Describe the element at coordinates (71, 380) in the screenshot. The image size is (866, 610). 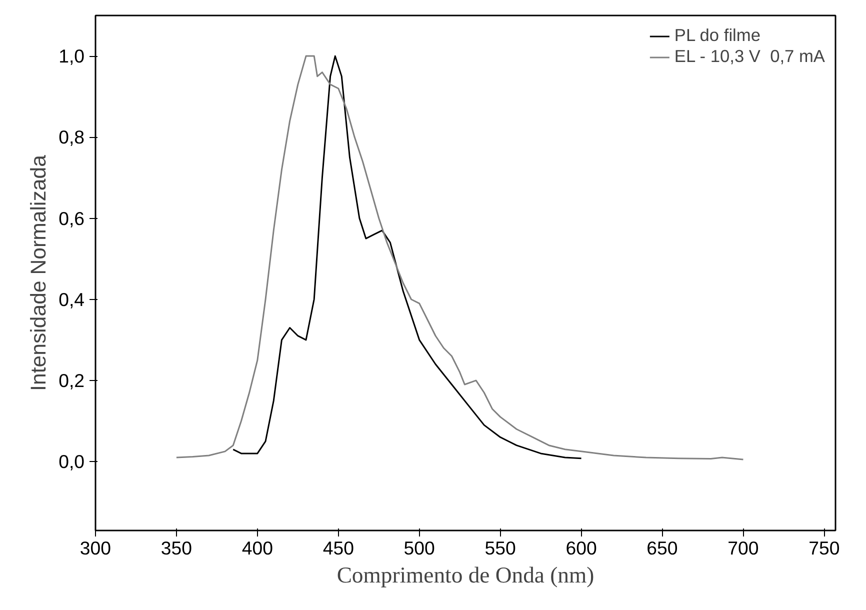
I see `y-tick-label: 0,2` at that location.